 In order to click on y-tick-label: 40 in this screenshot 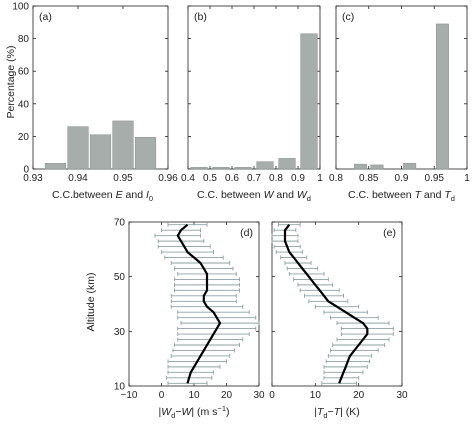, I will do `click(24, 104)`.